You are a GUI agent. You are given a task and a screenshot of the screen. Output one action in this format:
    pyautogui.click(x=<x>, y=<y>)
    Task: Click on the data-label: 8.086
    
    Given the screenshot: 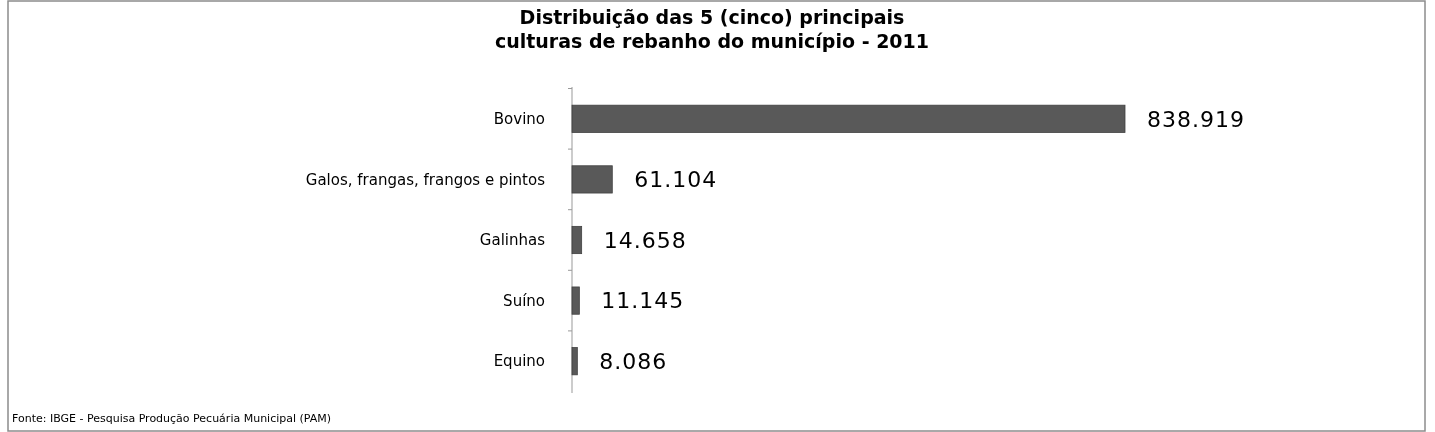 What is the action you would take?
    pyautogui.click(x=633, y=361)
    